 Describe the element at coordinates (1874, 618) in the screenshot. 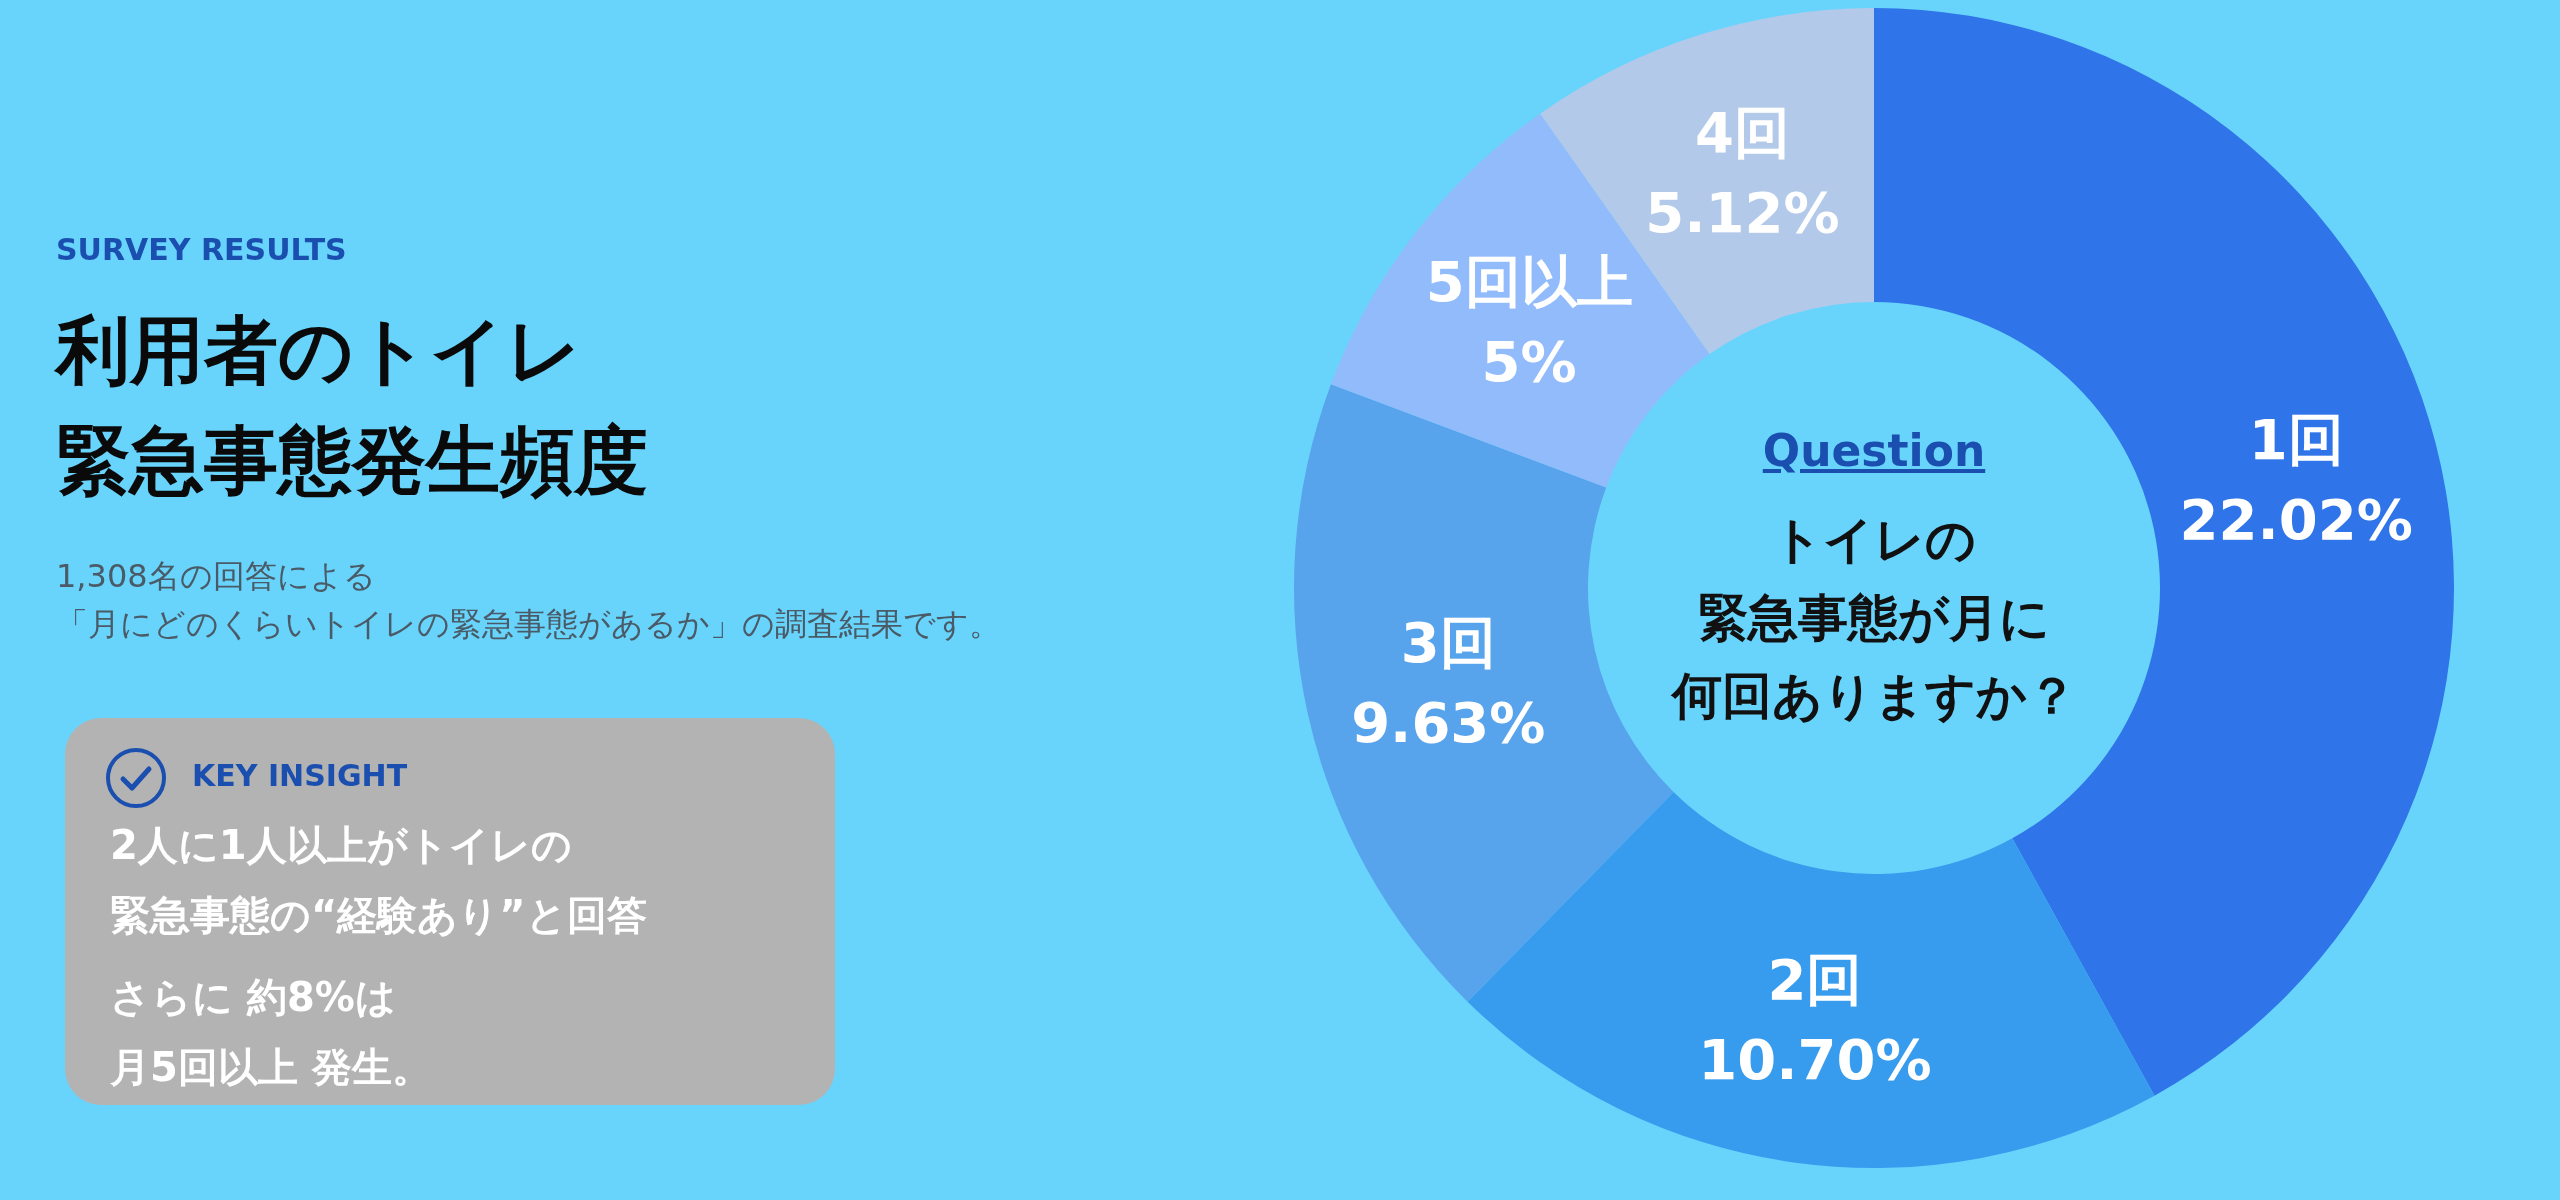

I see `text: 緊急事態が月に` at that location.